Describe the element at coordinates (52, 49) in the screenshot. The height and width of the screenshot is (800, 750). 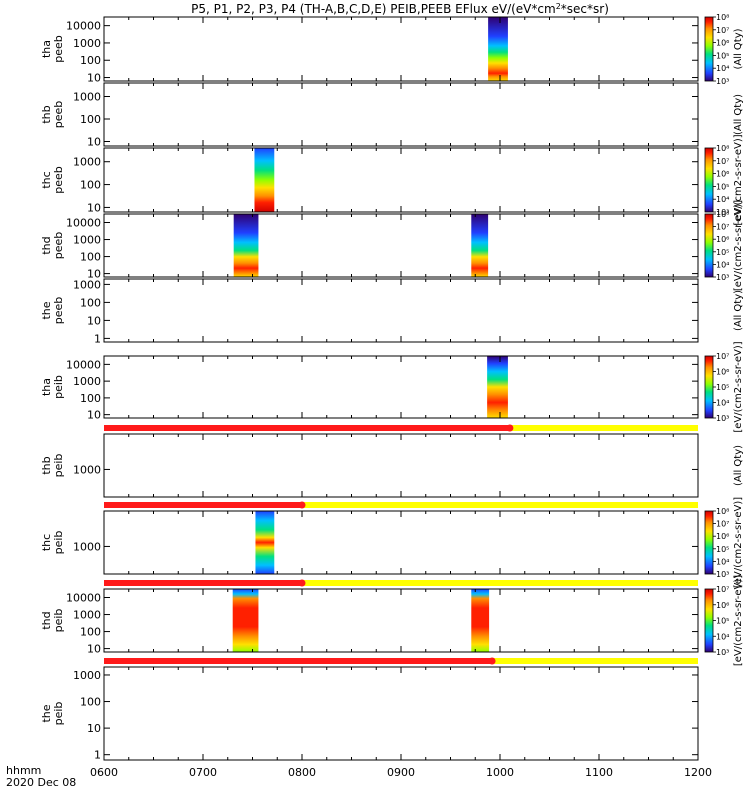
I see `panel-label: thapeeb` at that location.